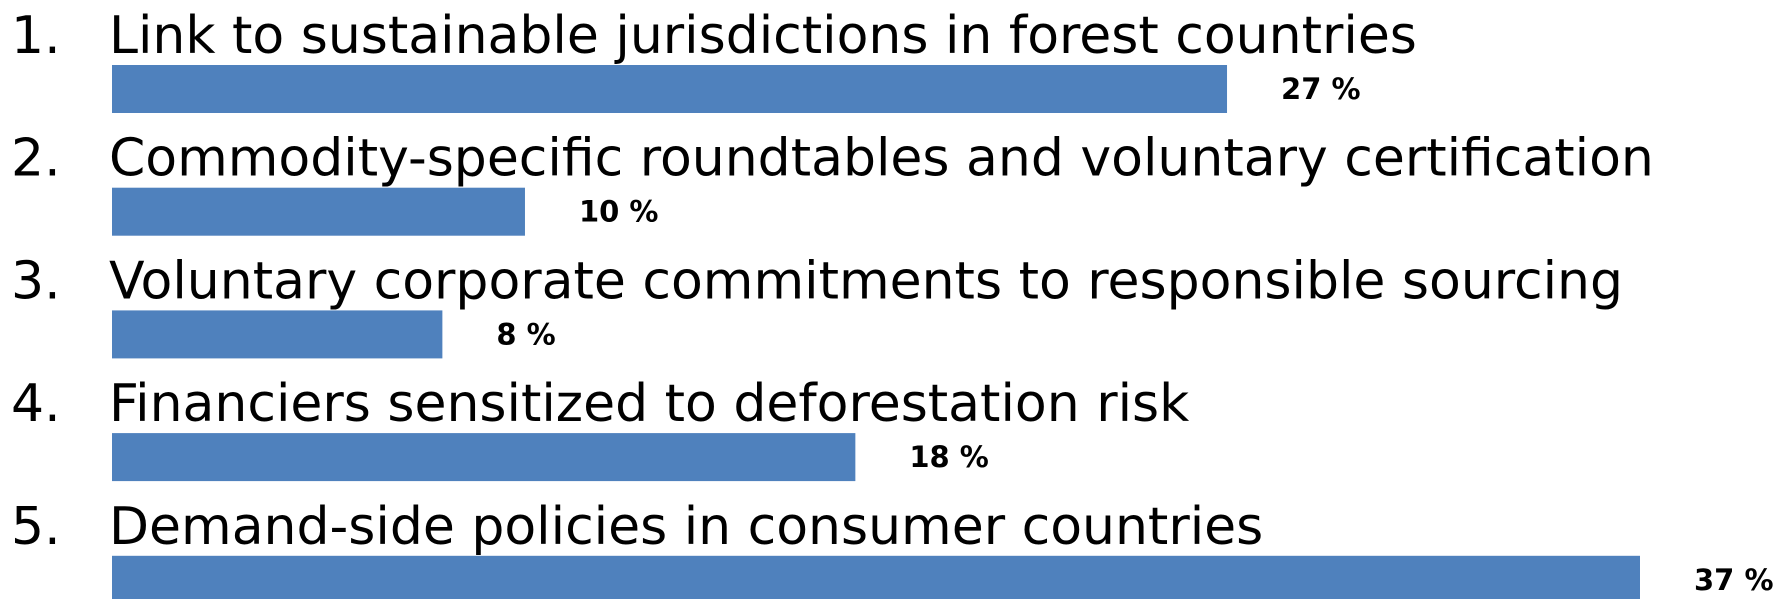 The height and width of the screenshot is (599, 1777). What do you see at coordinates (36, 159) in the screenshot?
I see `item-number: 2.` at bounding box center [36, 159].